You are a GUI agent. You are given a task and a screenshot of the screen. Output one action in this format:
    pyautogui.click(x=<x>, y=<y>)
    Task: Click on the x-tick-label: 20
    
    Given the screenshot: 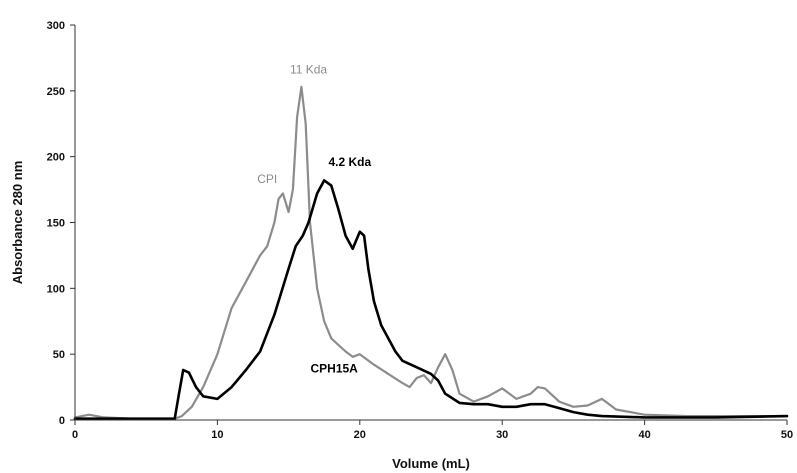 What is the action you would take?
    pyautogui.click(x=360, y=435)
    